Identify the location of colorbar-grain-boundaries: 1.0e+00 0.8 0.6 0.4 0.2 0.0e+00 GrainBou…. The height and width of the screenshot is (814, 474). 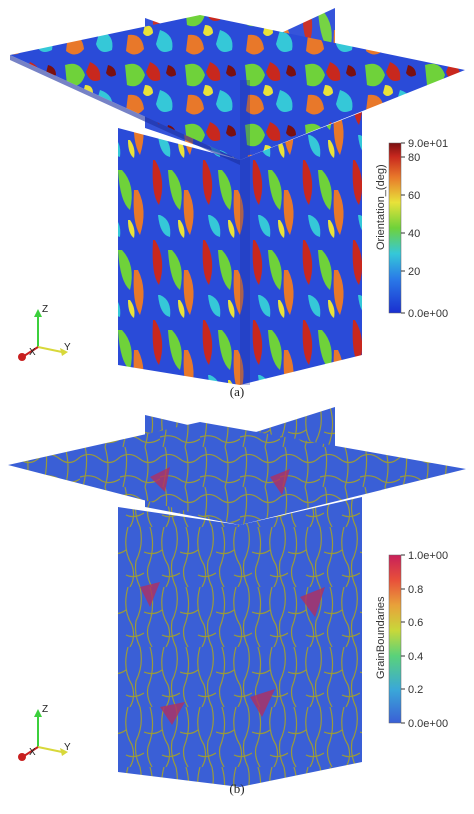
(411, 640).